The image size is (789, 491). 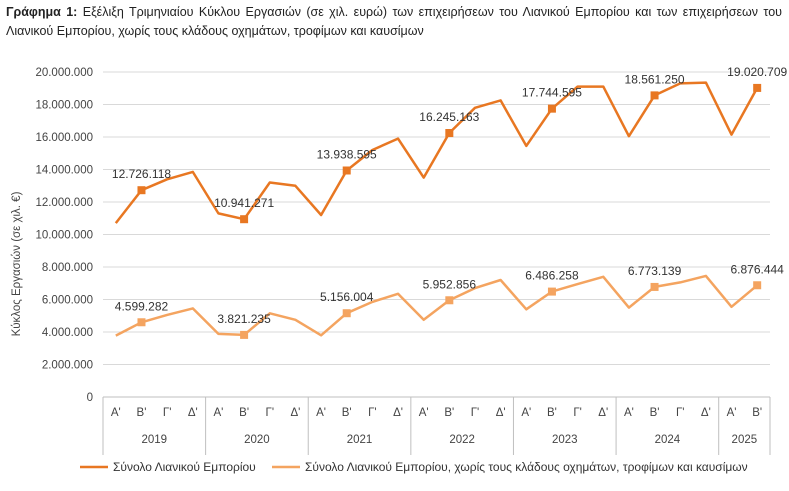 What do you see at coordinates (42, 12) in the screenshot?
I see `figure-label: Γράφημα 1:` at bounding box center [42, 12].